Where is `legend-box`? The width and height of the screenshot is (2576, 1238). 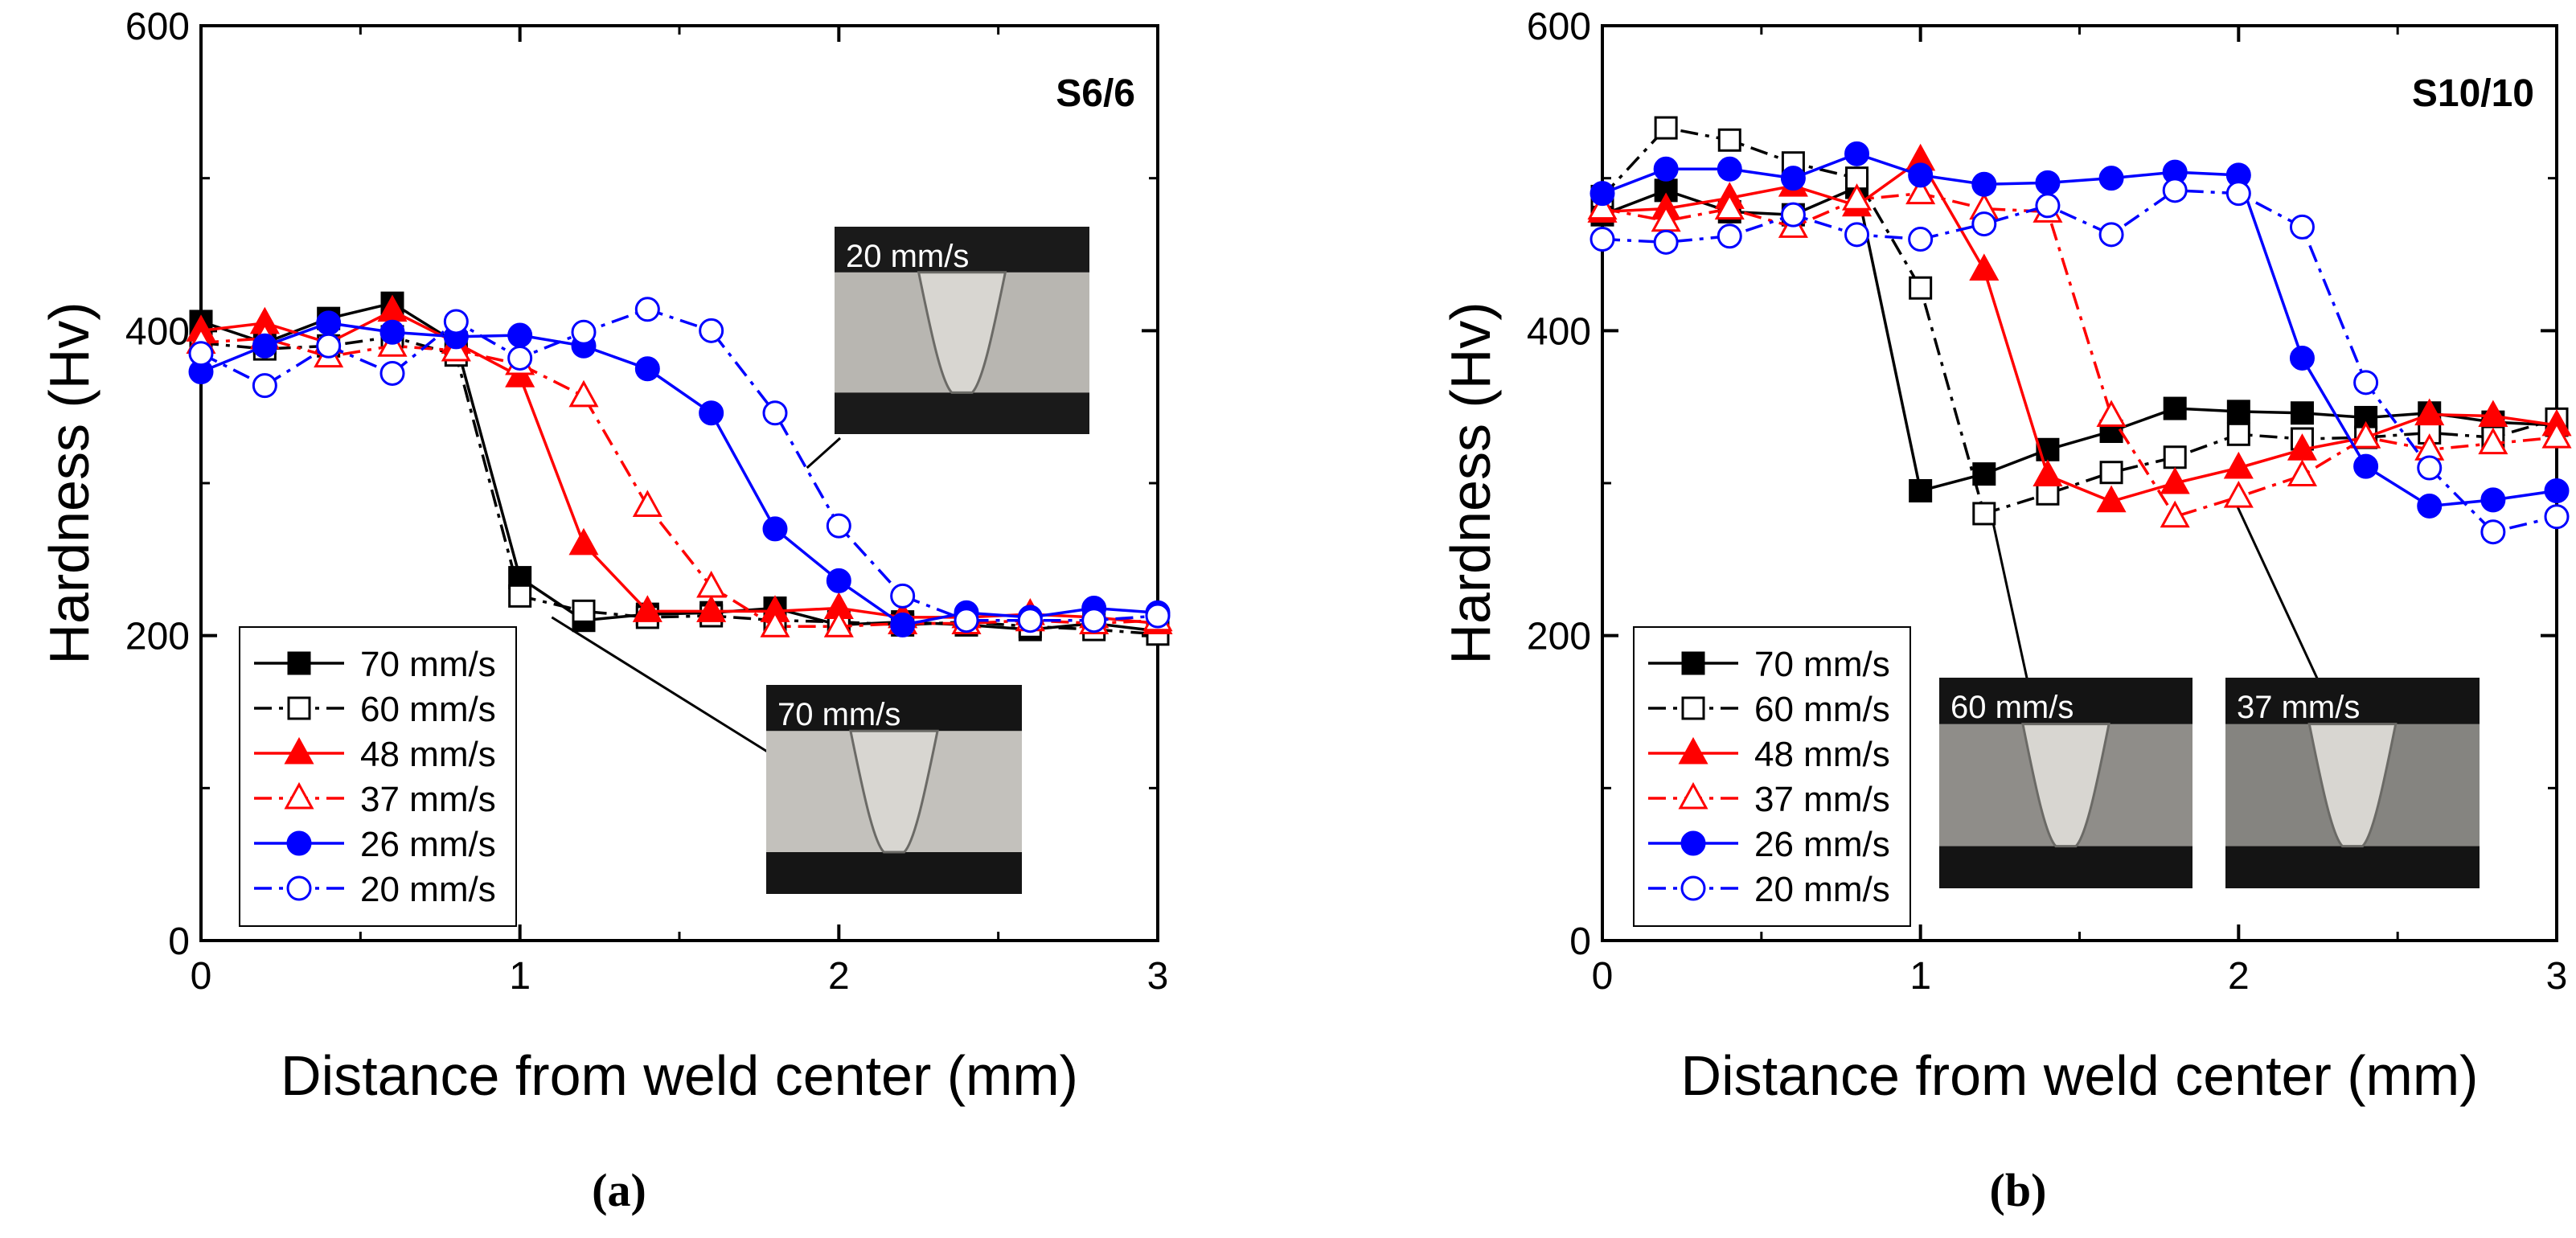
legend-box is located at coordinates (378, 776).